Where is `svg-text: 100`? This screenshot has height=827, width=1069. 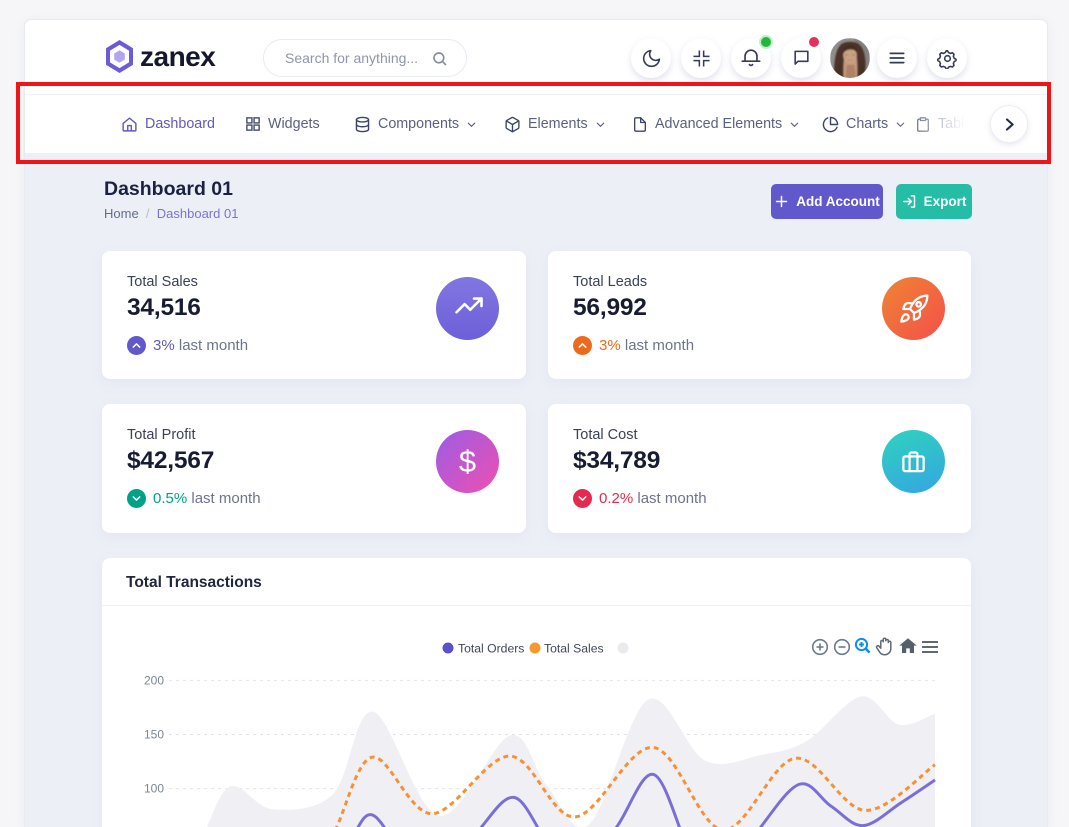
svg-text: 100 is located at coordinates (154, 789).